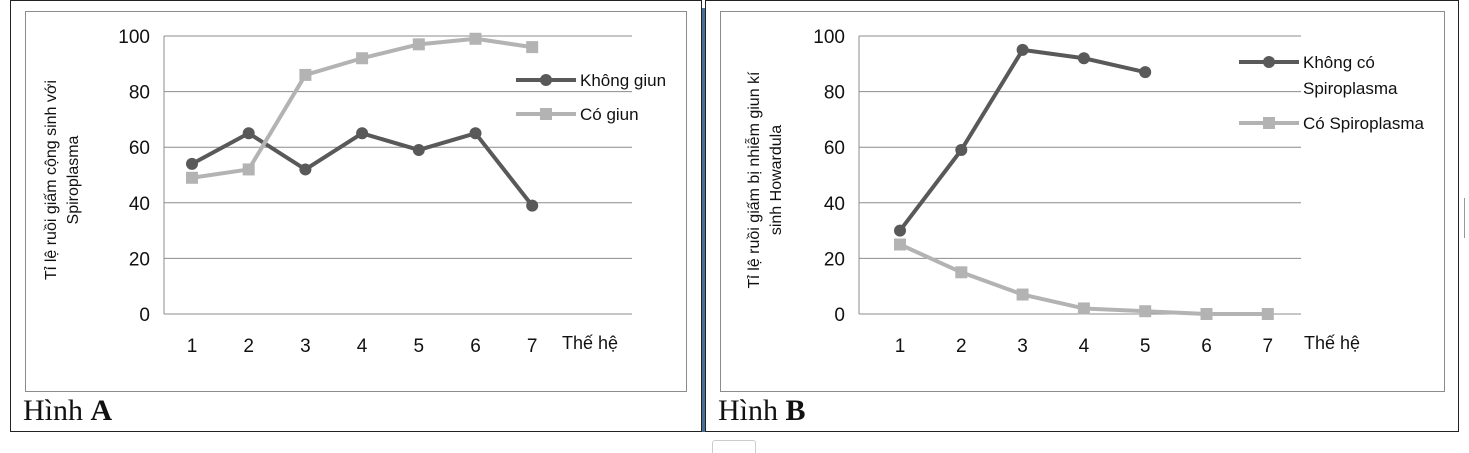 The width and height of the screenshot is (1469, 453). I want to click on y-axis-label: sinh Howardula, so click(776, 180).